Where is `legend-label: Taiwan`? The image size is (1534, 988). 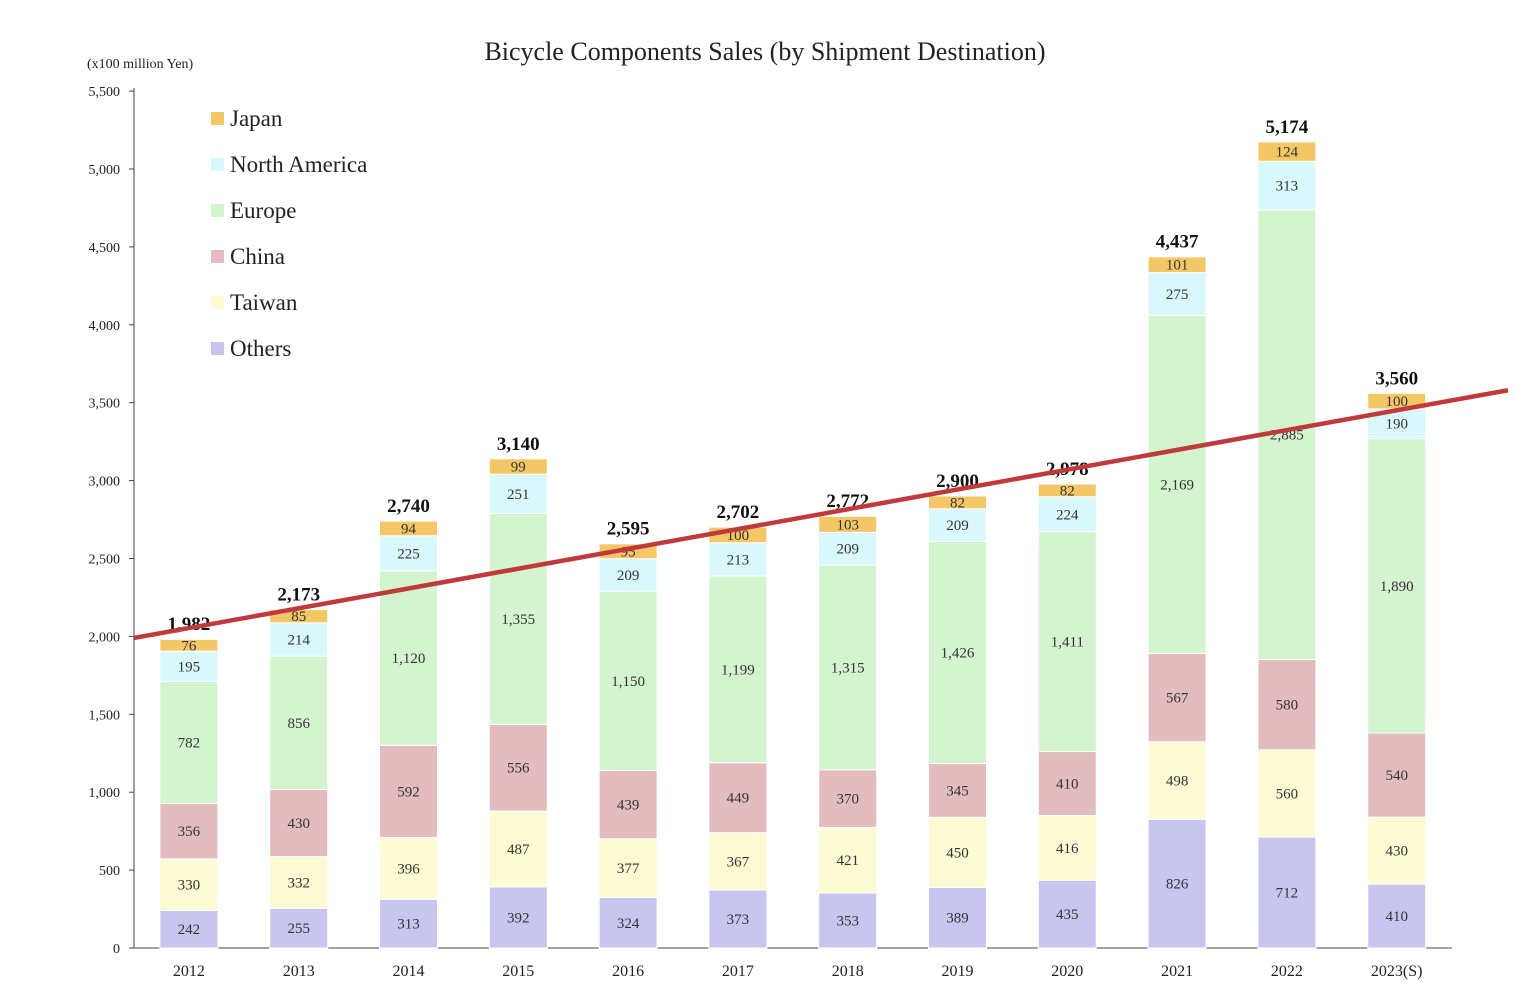
legend-label: Taiwan is located at coordinates (264, 302).